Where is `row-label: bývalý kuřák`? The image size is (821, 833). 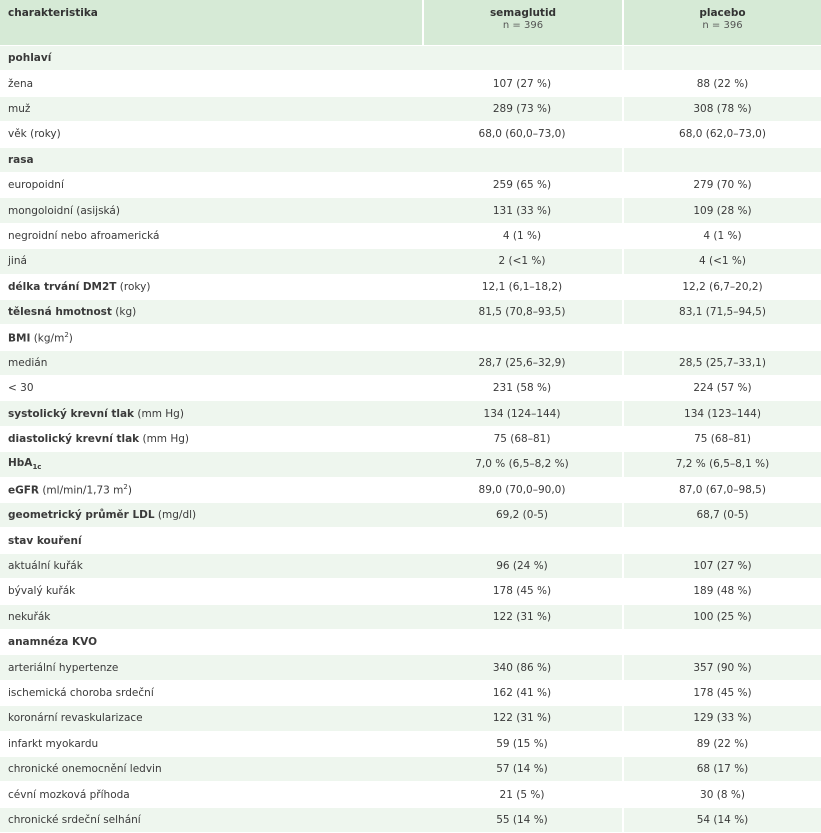
row-label: bývalý kuřák is located at coordinates (42, 591).